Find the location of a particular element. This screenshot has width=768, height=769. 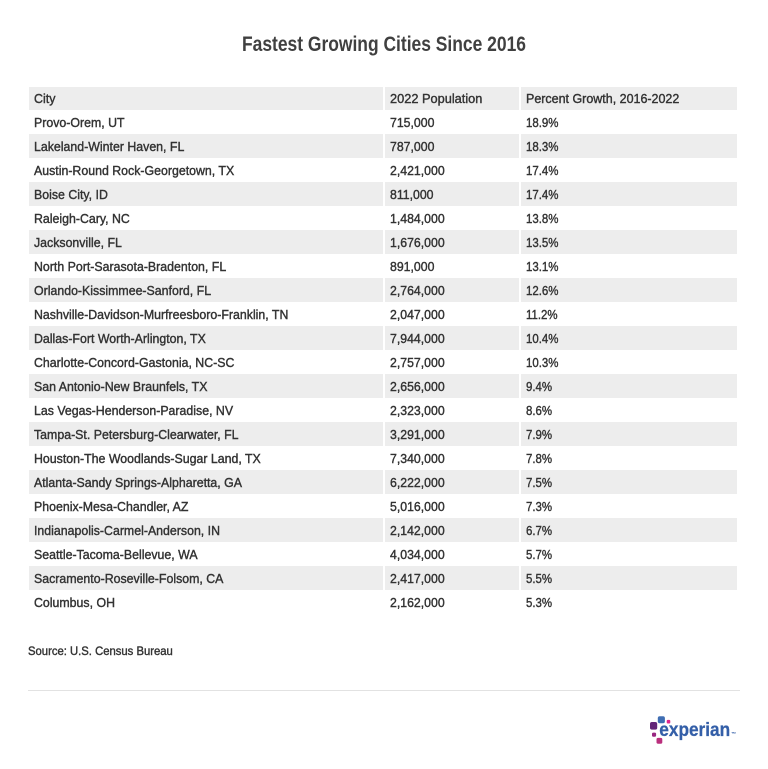

svg-text: experian is located at coordinates (694, 730).